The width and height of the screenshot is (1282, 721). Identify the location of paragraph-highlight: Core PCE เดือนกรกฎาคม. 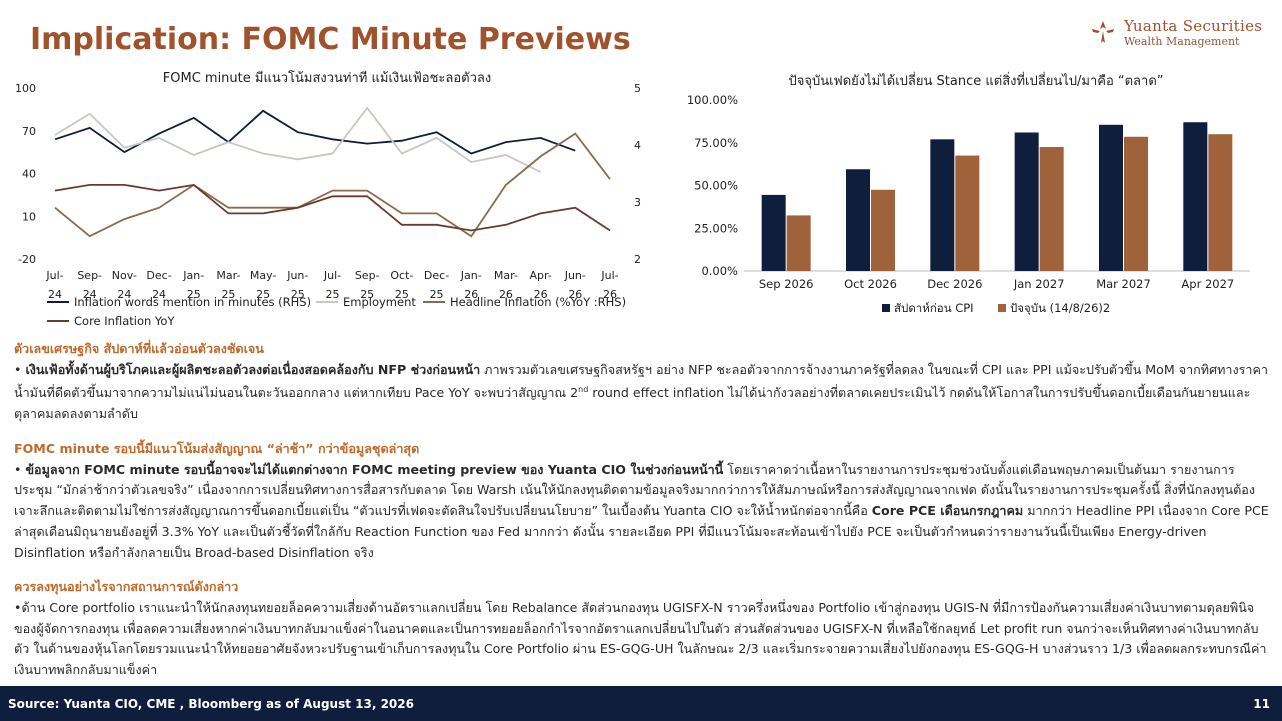
(947, 511).